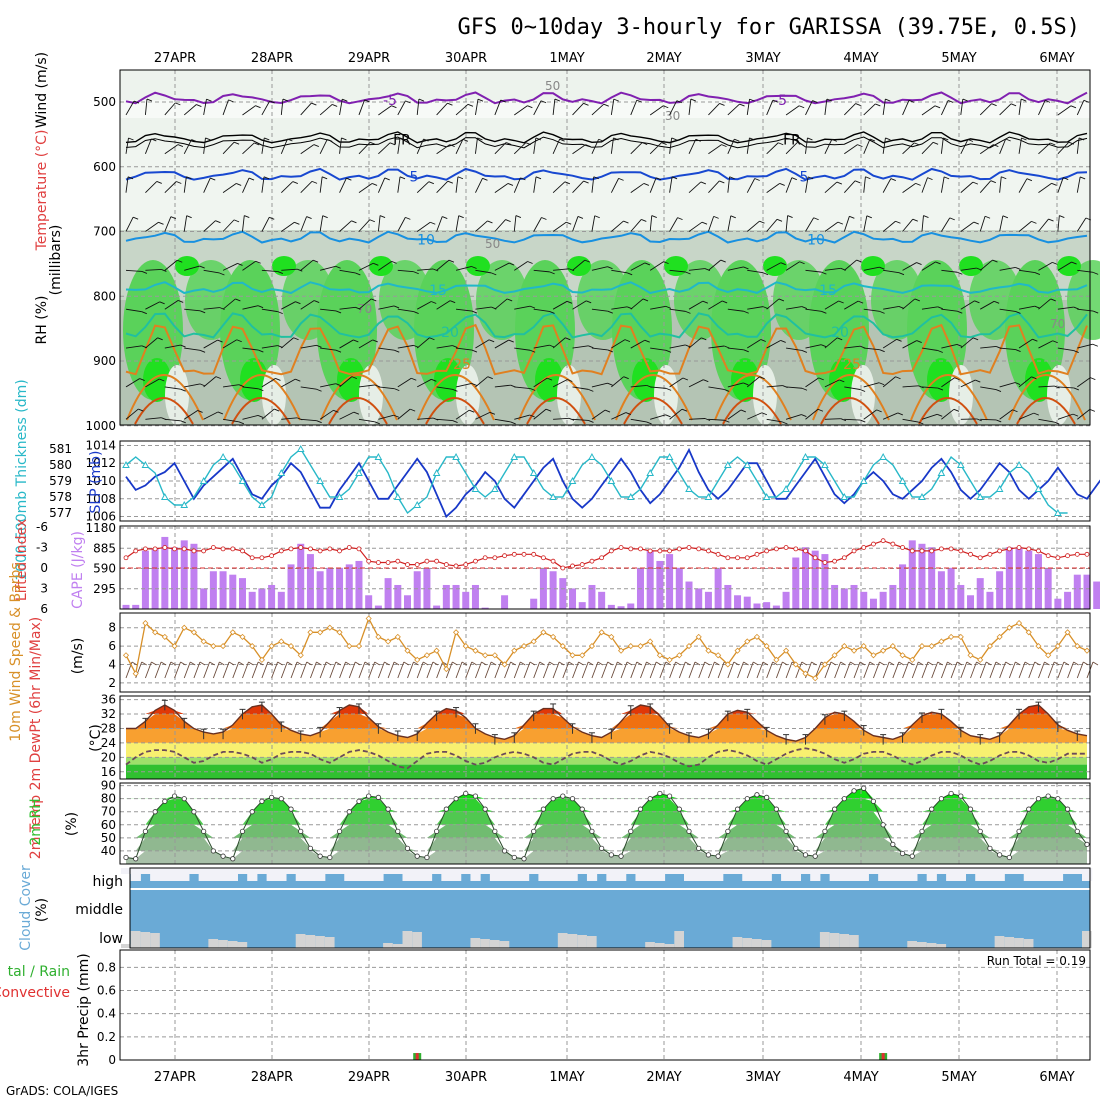 Image resolution: width=1100 pixels, height=1100 pixels. I want to click on rh-plume, so click(444, 330).